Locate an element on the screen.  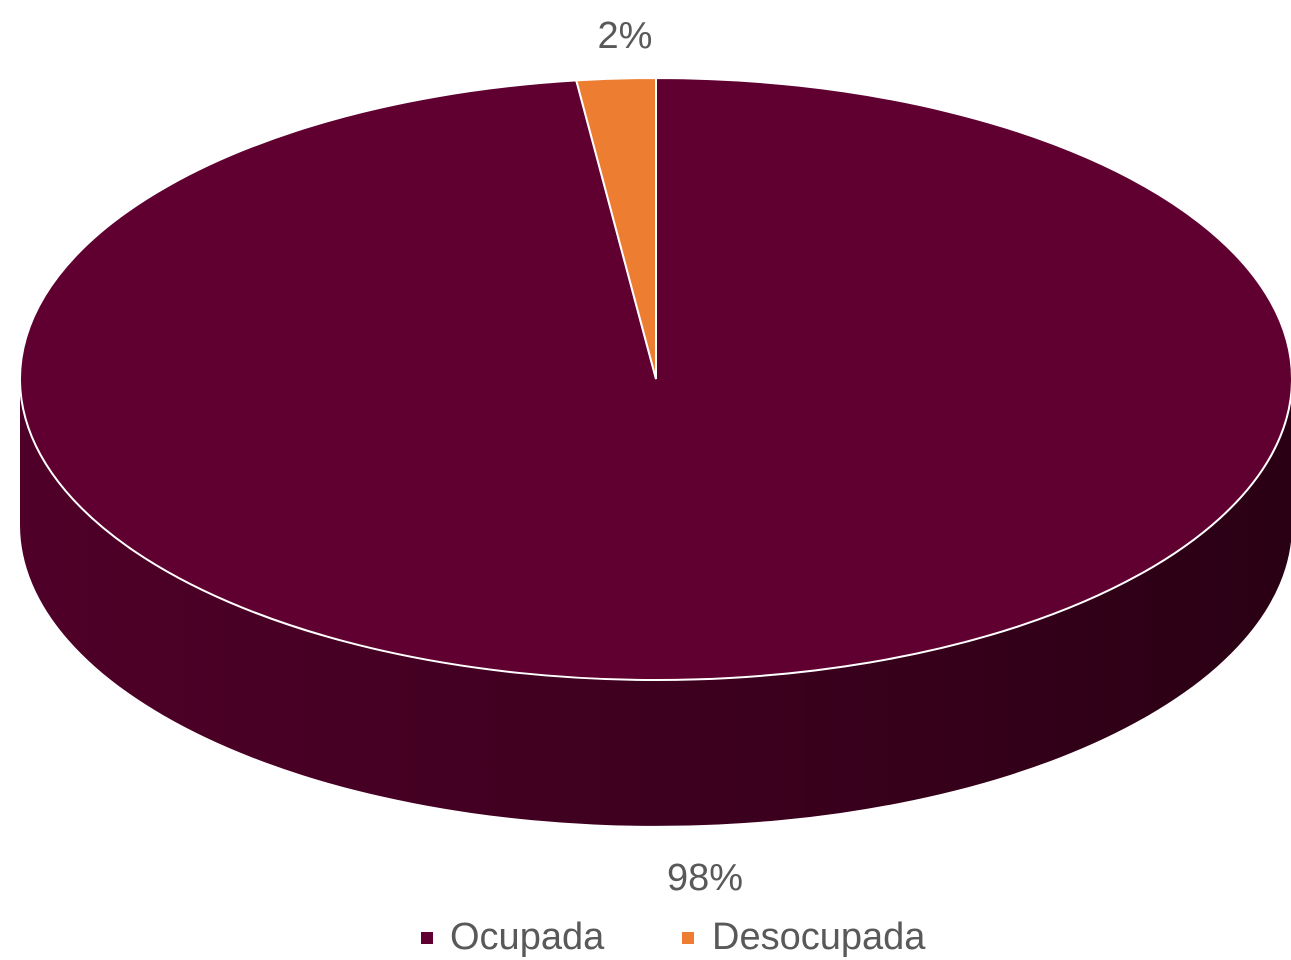
labels: 98% 2% is located at coordinates (670, 457).